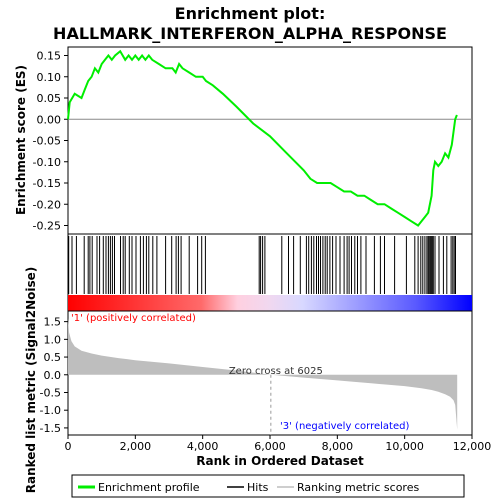 Image resolution: width=500 pixels, height=500 pixels. Describe the element at coordinates (250, 33) in the screenshot. I see `chart-title-line2: HALLMARK_INTERFERON_ALPHA_RESPONSE` at that location.